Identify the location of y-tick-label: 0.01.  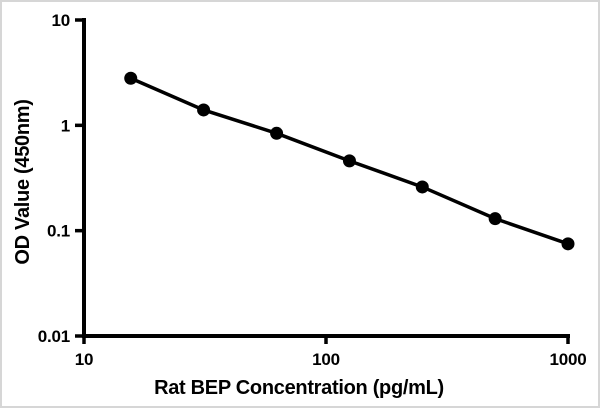
(54, 336).